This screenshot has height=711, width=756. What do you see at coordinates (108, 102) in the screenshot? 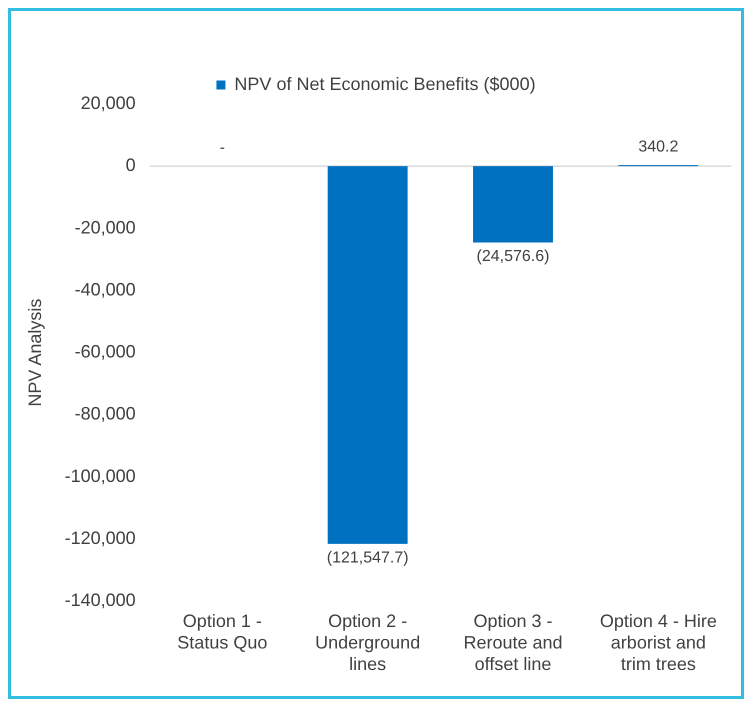
I see `y-tick-label: 20,000` at bounding box center [108, 102].